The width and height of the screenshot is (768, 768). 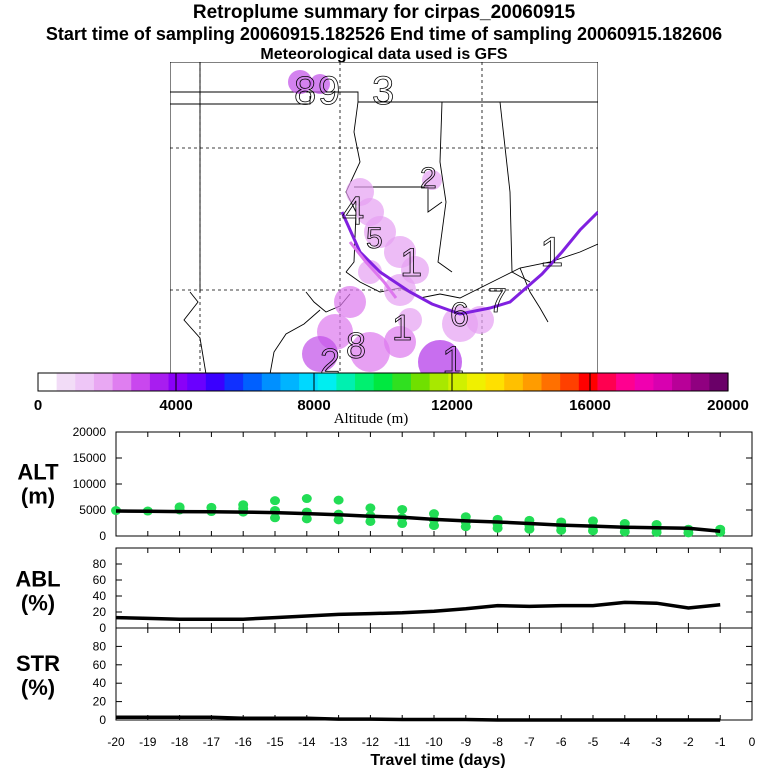 I want to click on met-data-note: Meteorological data used is GFS, so click(x=384, y=54).